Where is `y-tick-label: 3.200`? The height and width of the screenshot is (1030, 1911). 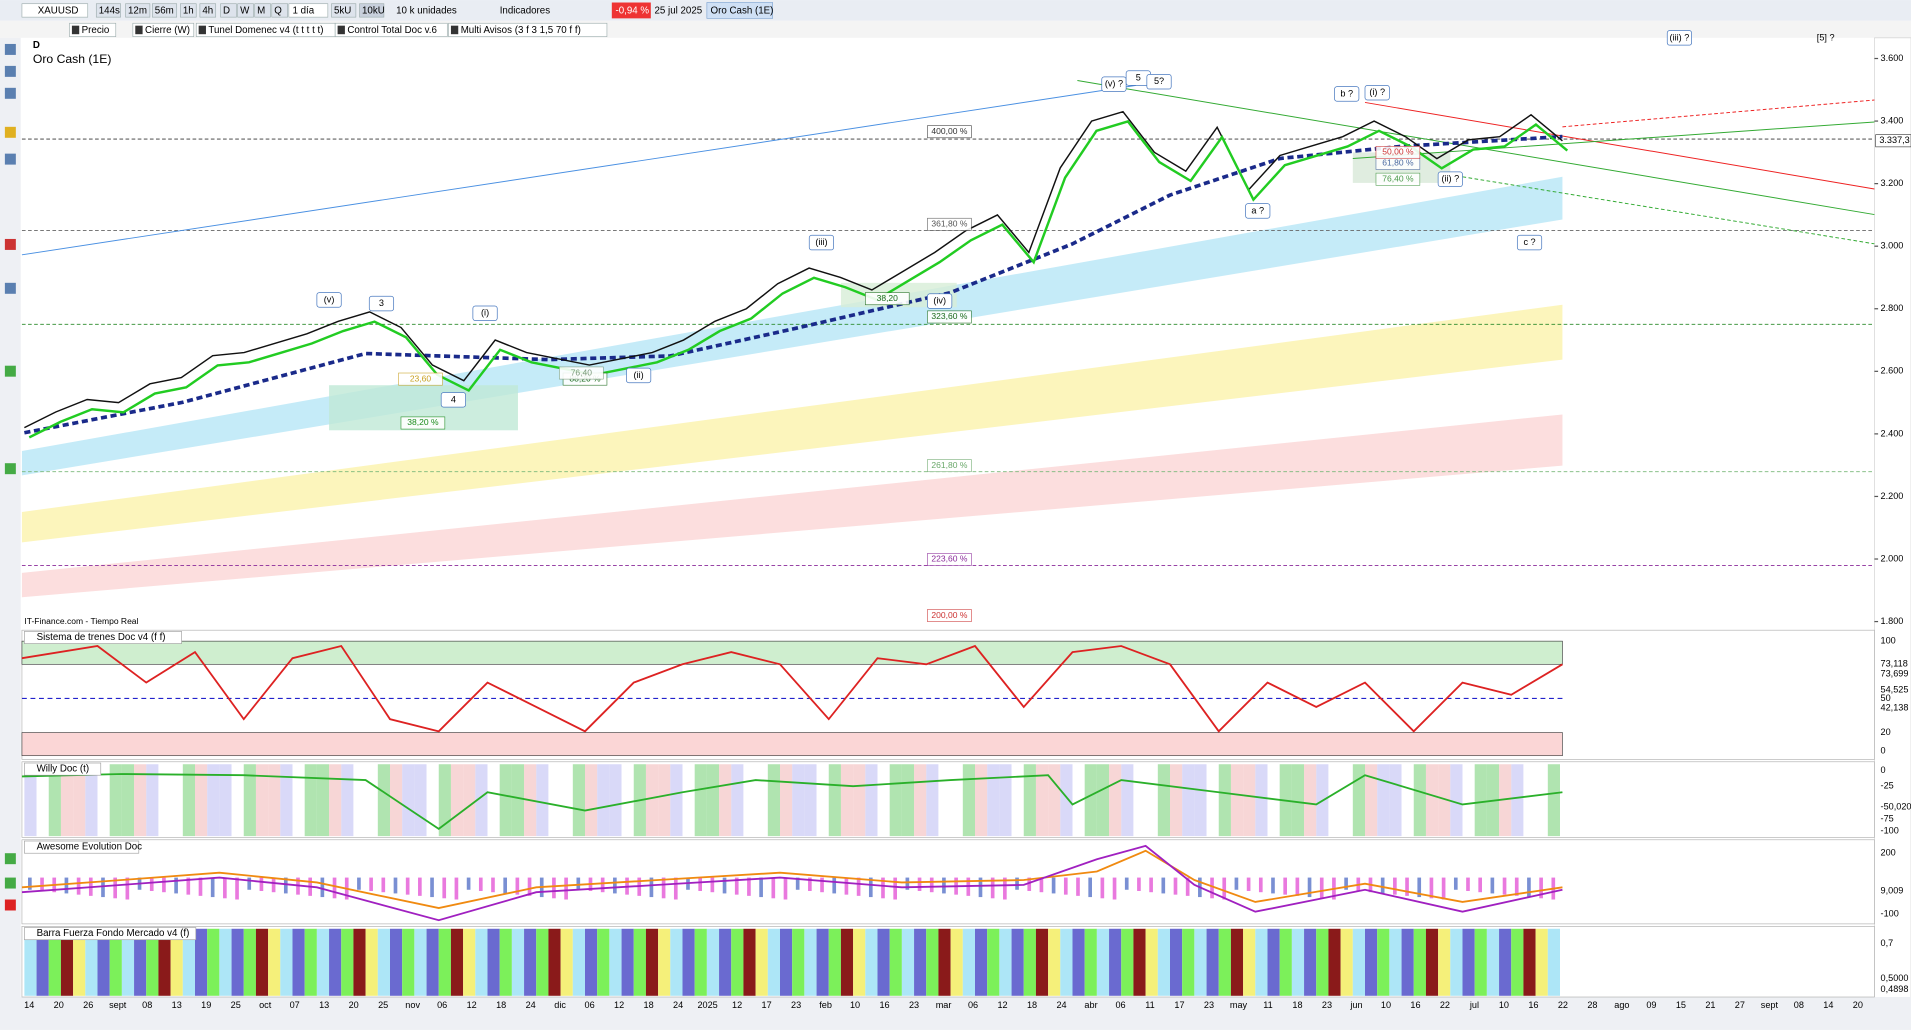
y-tick-label: 3.200 is located at coordinates (1892, 183).